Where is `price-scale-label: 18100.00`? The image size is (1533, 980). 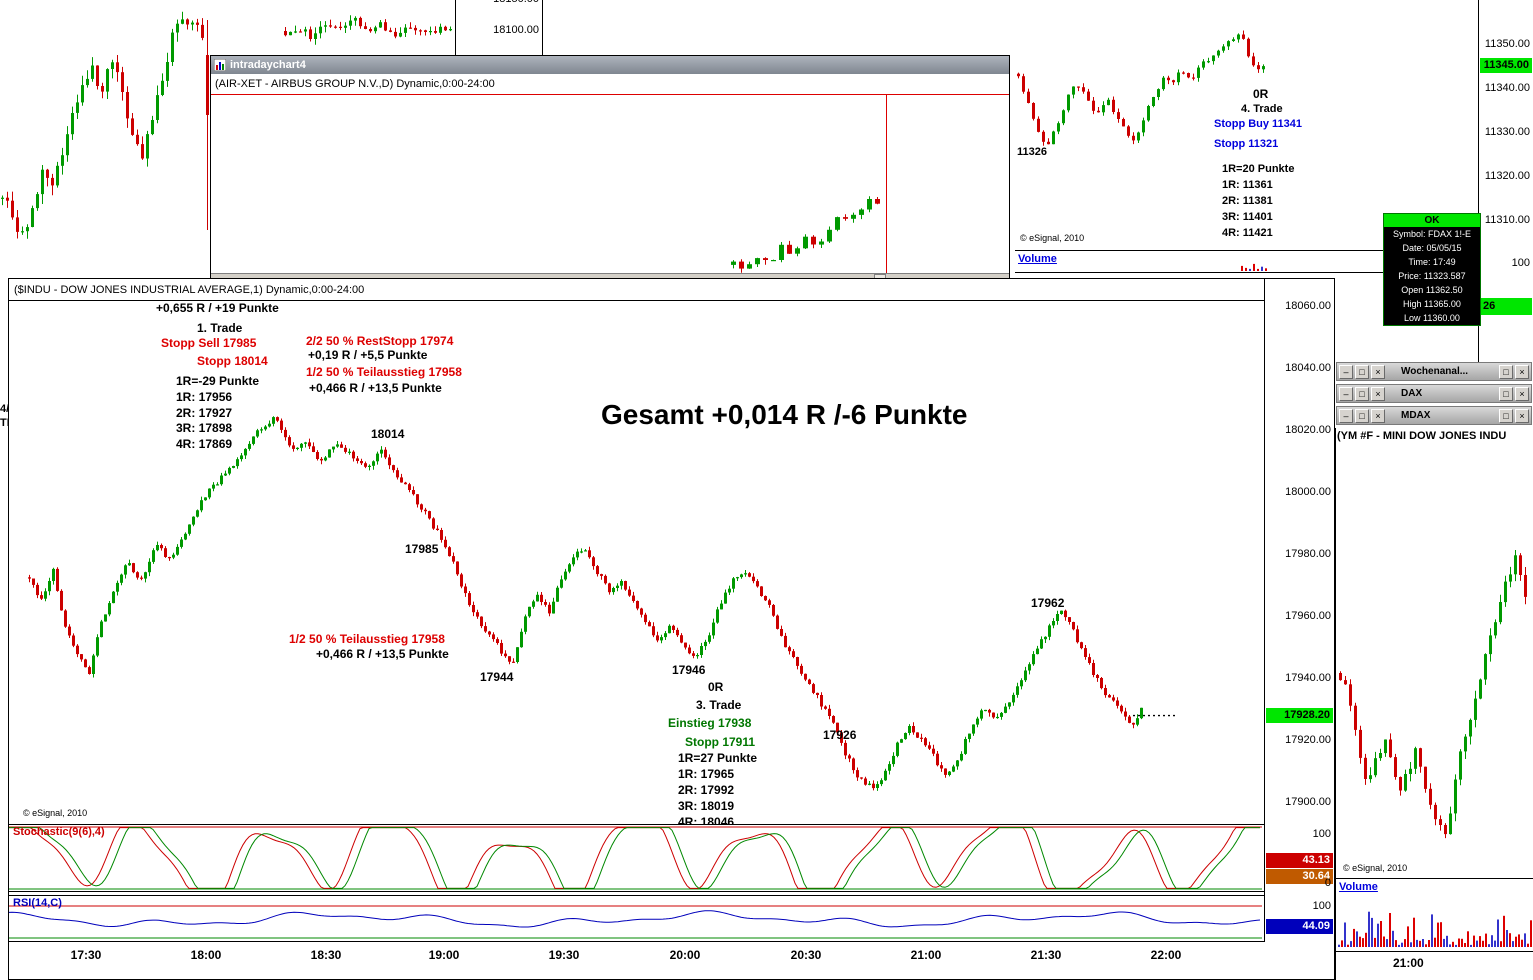
price-scale-label: 18100.00 is located at coordinates (516, 30).